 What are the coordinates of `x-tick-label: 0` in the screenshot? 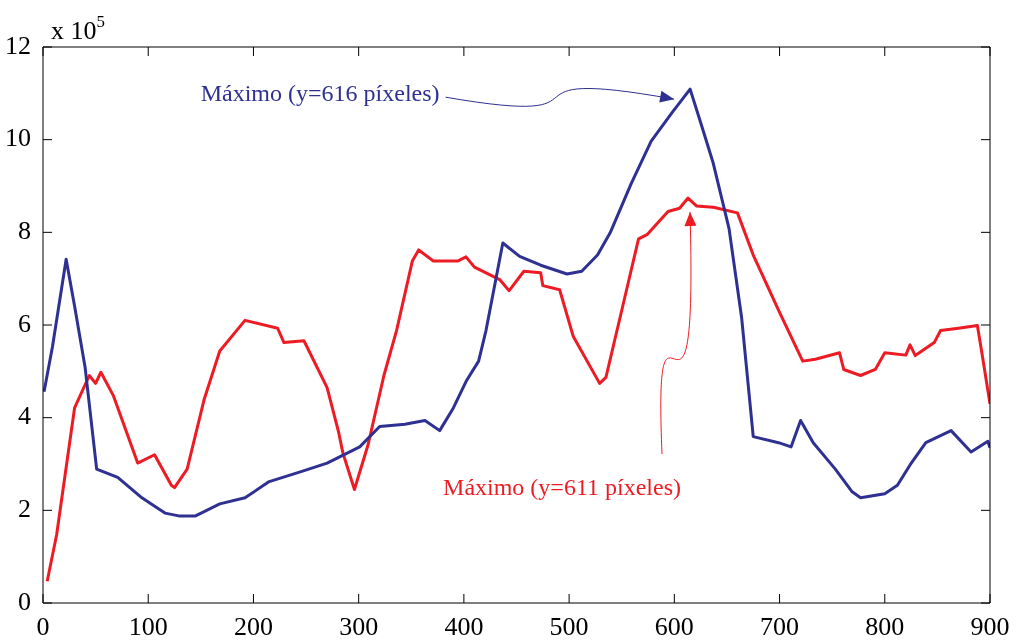 It's located at (43, 626).